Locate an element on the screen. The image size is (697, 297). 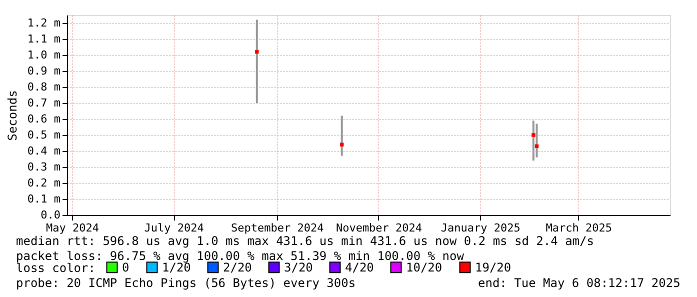
x-tick-label: November 2024 is located at coordinates (379, 228).